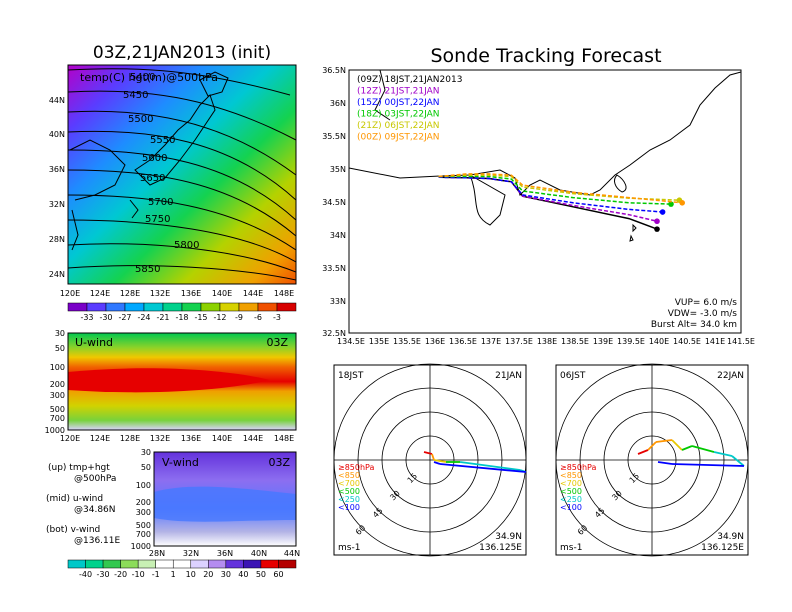 The height and width of the screenshot is (612, 792). What do you see at coordinates (60, 333) in the screenshot?
I see `p-tick: 30` at bounding box center [60, 333].